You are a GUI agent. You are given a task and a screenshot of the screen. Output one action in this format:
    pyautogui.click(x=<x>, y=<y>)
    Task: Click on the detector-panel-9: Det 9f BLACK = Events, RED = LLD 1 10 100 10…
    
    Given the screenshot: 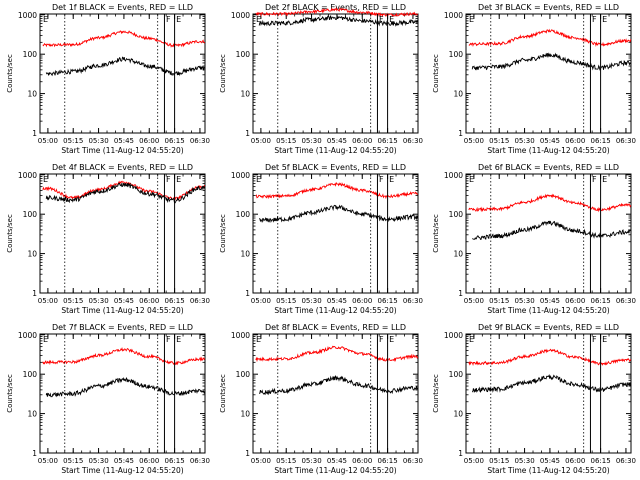 What is the action you would take?
    pyautogui.click(x=534, y=399)
    